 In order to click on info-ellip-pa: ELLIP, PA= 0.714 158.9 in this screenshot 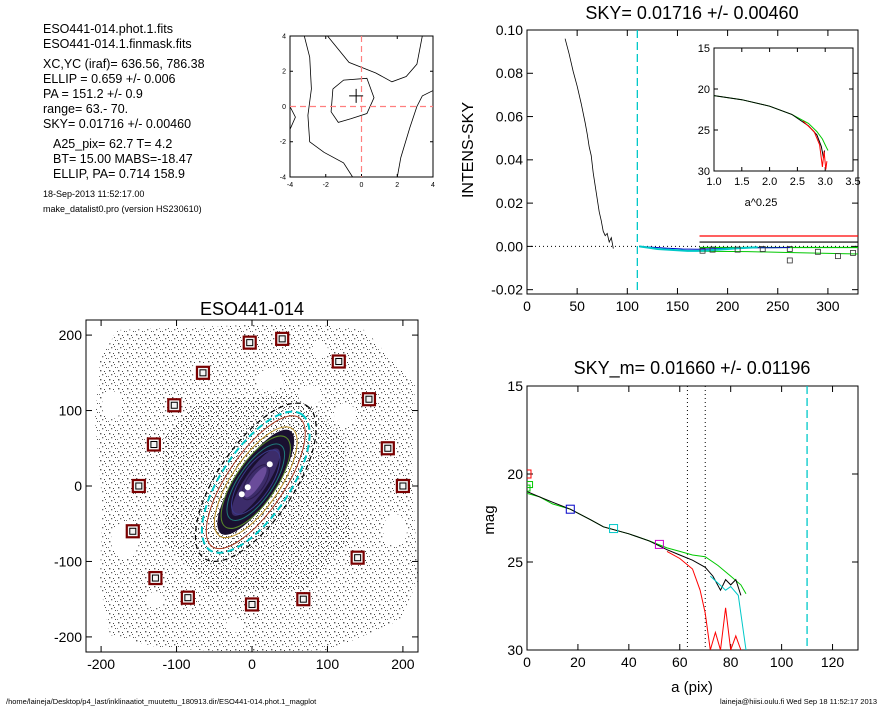, I will do `click(119, 174)`.